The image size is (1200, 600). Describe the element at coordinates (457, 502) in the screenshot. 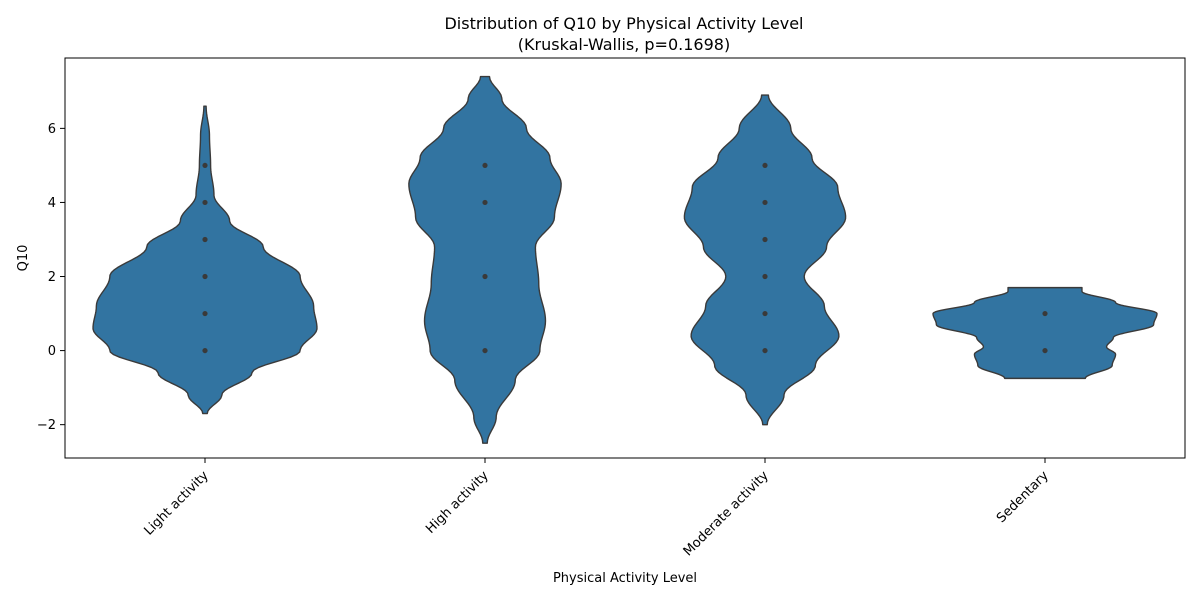

I see `x-tick-label: High activity` at that location.